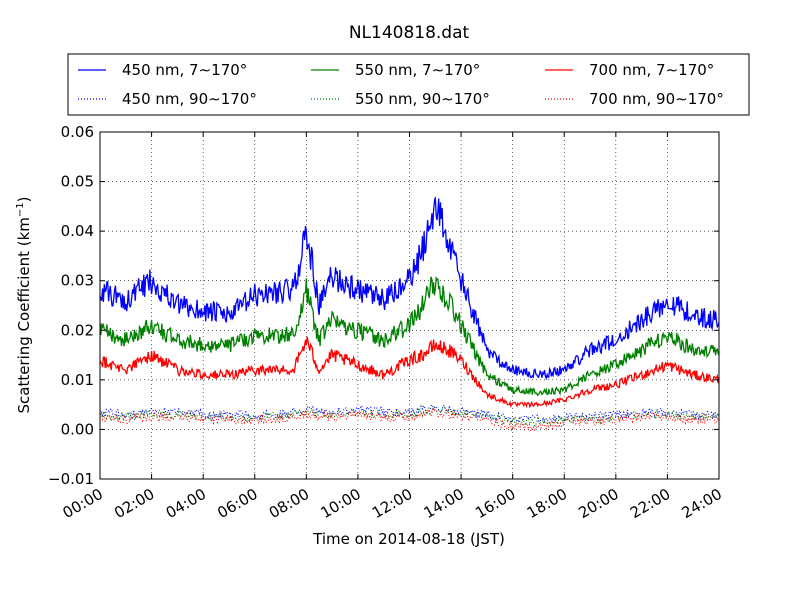 This screenshot has height=600, width=800. Describe the element at coordinates (656, 99) in the screenshot. I see `legend-label: 700 nm, 90∼170°` at that location.